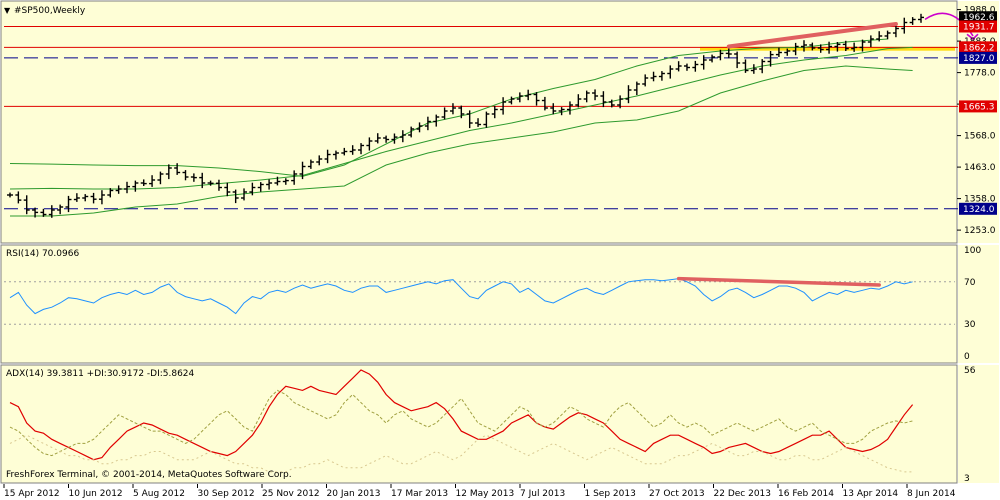  I want to click on price-tag-label: 1862.2, so click(979, 48).